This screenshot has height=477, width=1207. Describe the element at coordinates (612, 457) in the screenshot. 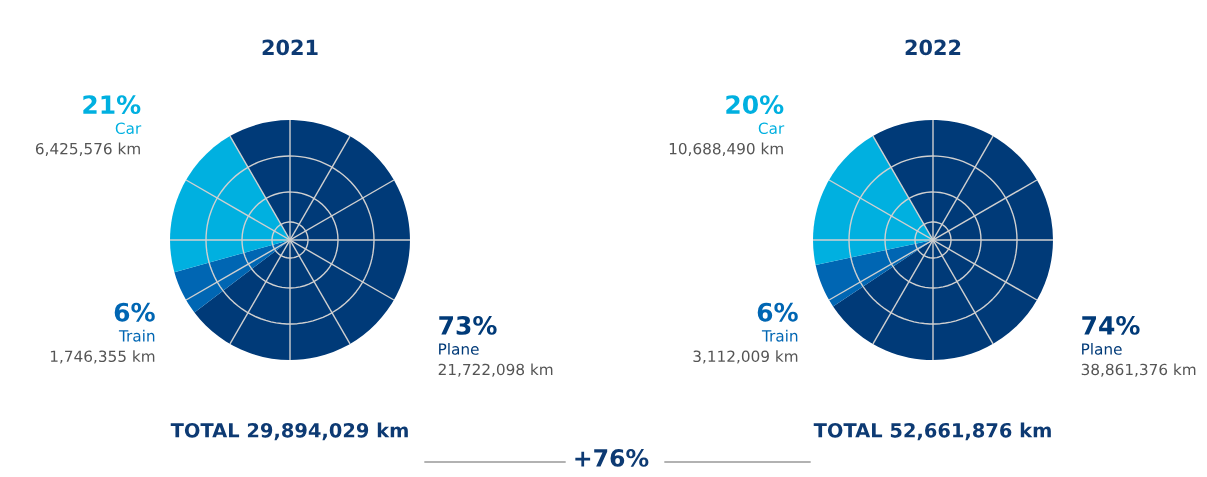

I see `text: +76%` at that location.